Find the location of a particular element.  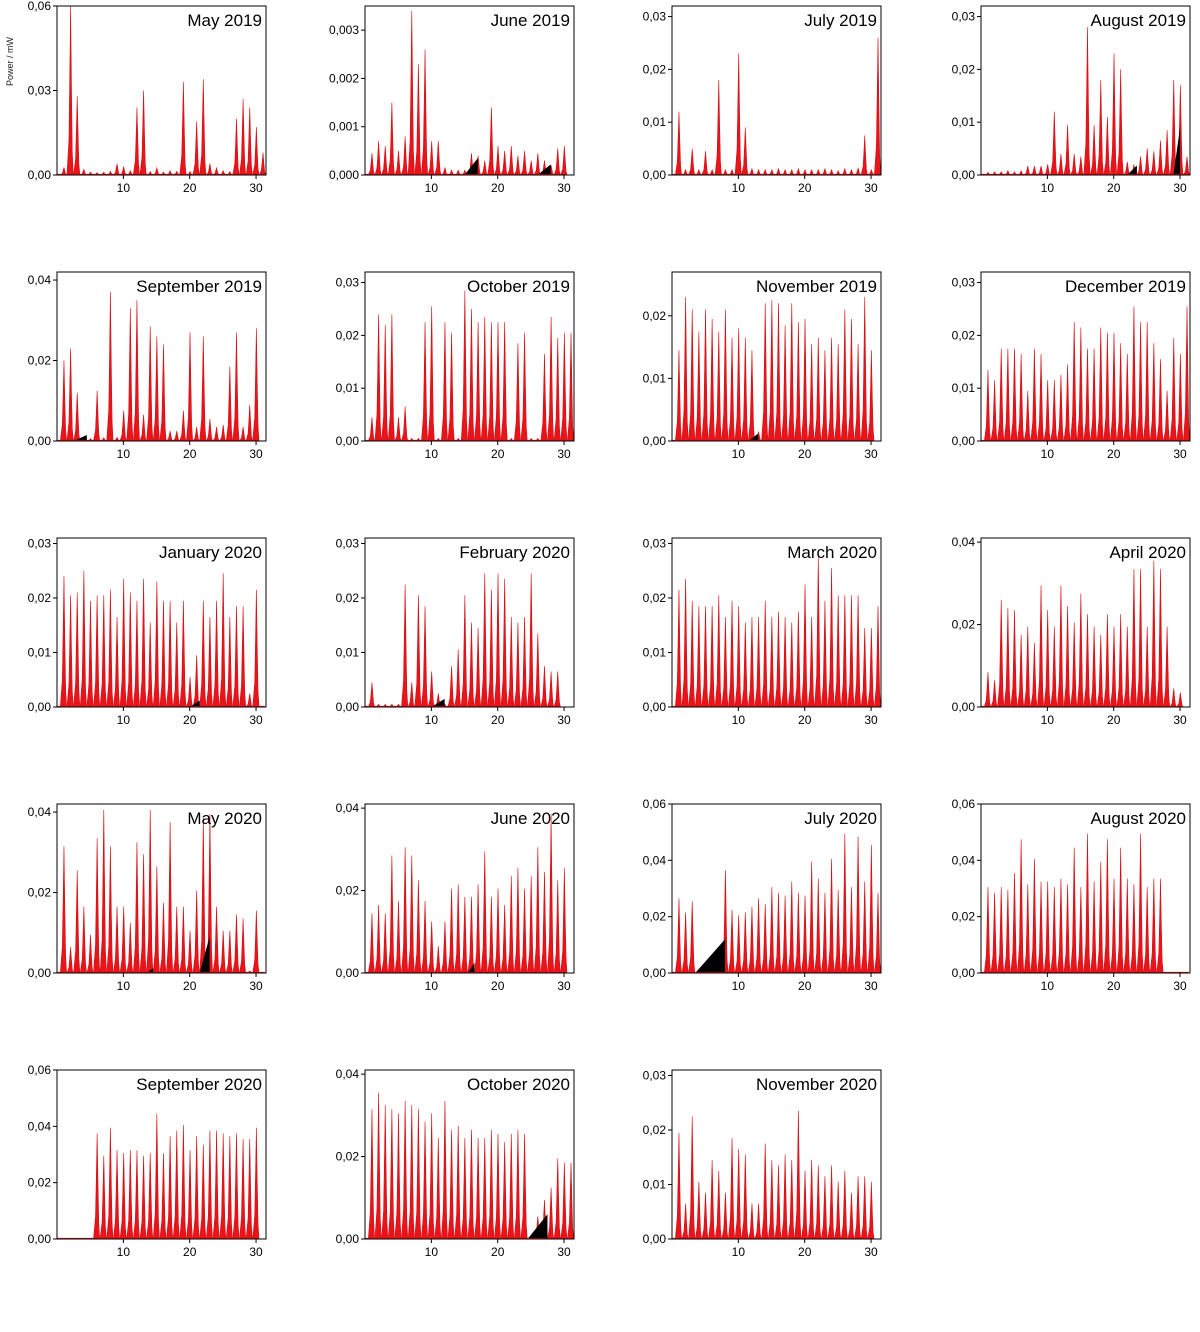

y-tick-label: 0,03 is located at coordinates (348, 283).